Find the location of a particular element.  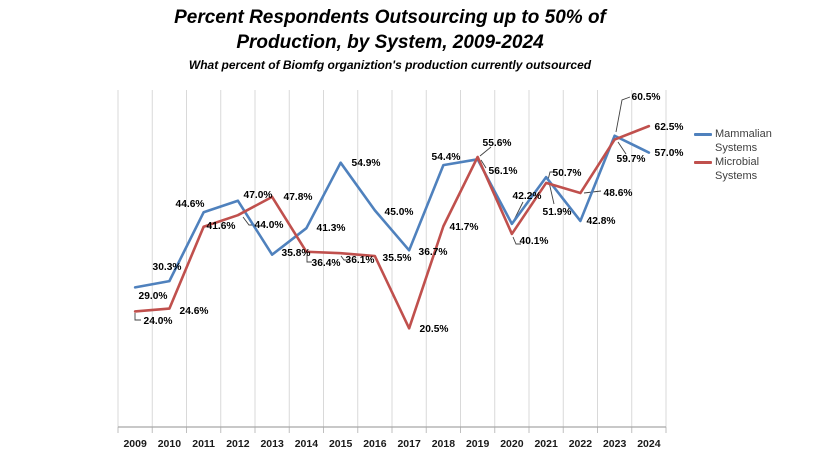

data-label: 29.0% is located at coordinates (153, 296).